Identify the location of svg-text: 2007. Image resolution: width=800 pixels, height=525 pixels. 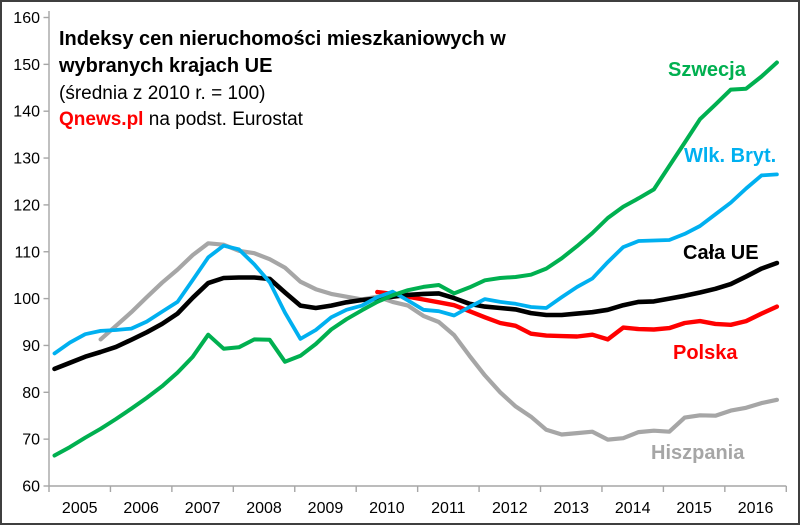
(203, 508).